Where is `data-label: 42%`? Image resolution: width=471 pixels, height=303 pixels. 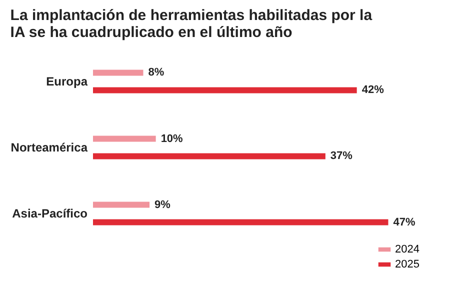
data-label: 42% is located at coordinates (373, 90).